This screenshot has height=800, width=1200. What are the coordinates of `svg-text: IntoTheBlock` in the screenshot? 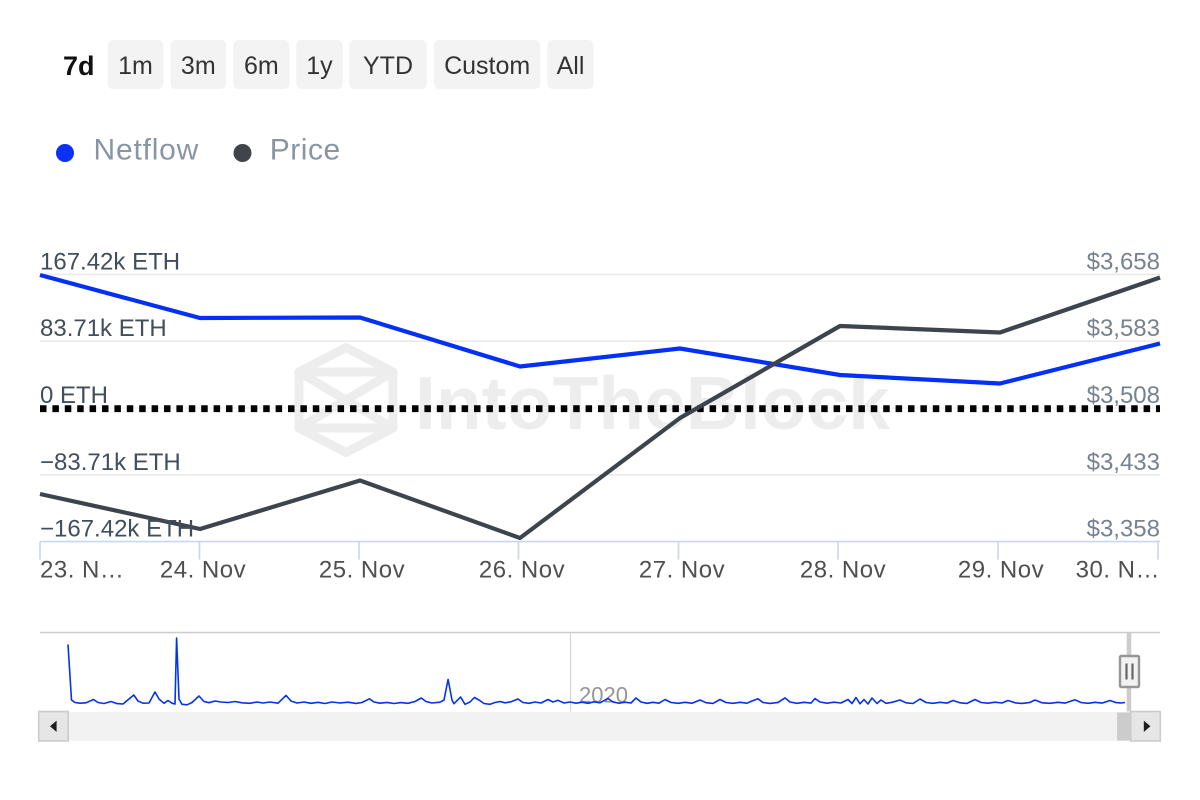 It's located at (652, 403).